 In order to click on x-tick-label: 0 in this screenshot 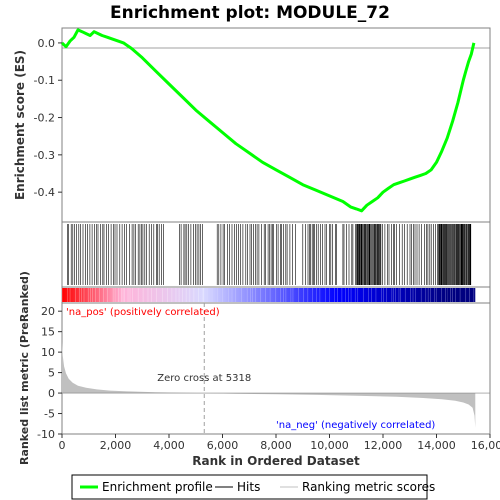, I will do `click(62, 445)`.